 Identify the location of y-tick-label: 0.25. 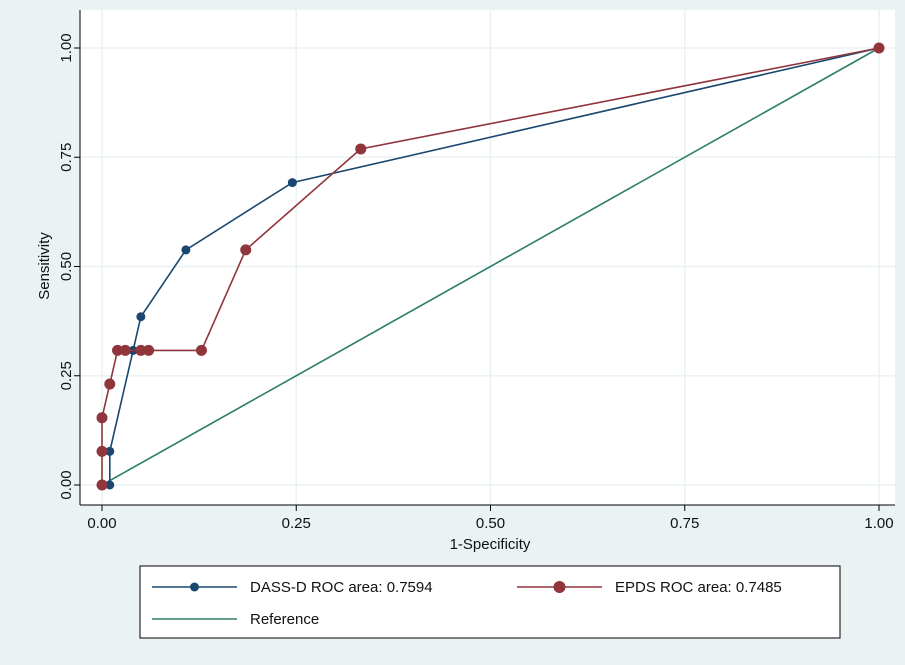
(66, 375).